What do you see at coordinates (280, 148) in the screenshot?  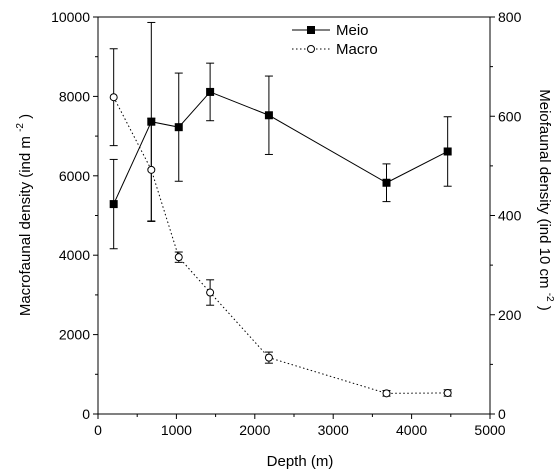 I see `series-line` at bounding box center [280, 148].